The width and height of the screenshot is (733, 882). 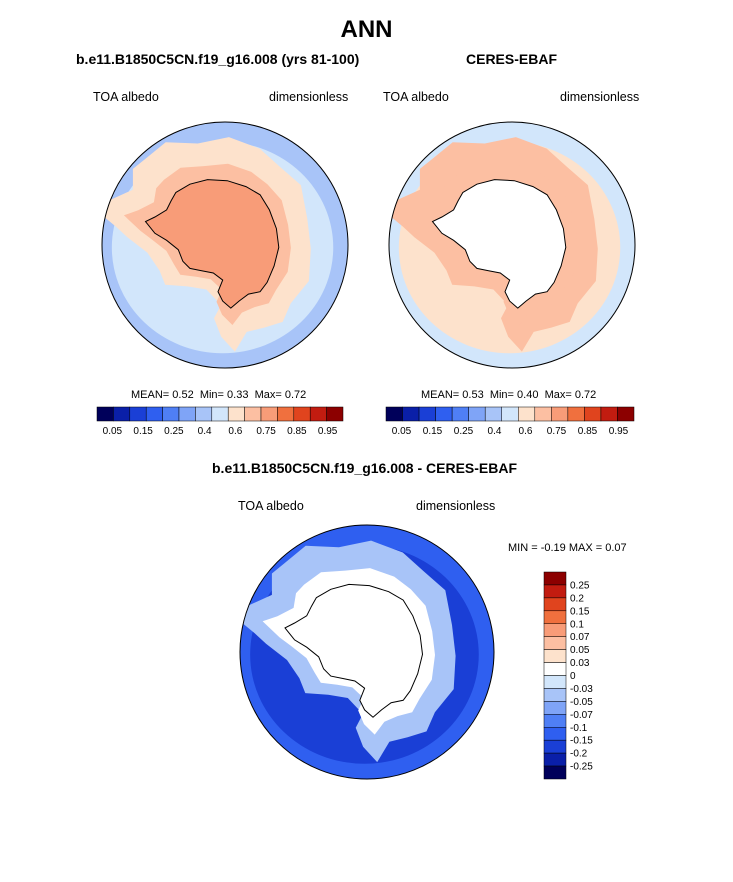 I want to click on colorbar-tick-label: 0.1, so click(x=577, y=624).